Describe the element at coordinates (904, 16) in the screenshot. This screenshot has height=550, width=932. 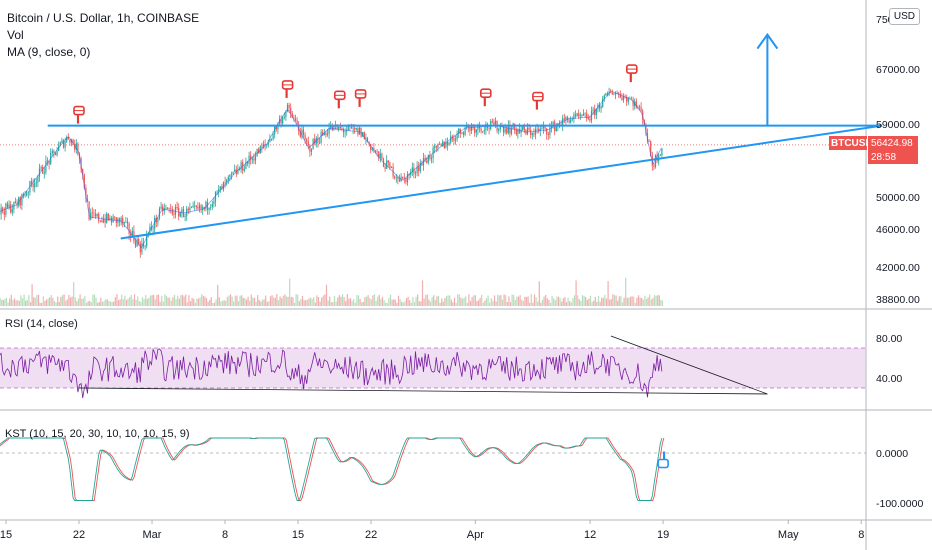
I see `currency-badge: USD` at that location.